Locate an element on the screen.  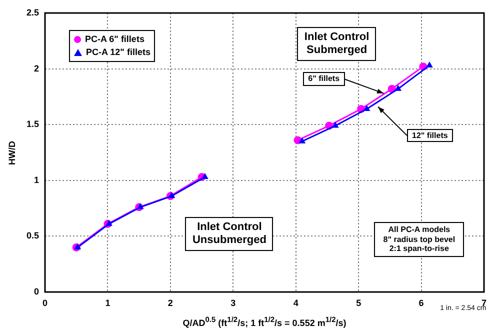
y-tick-label: 1.5 is located at coordinates (32, 124).